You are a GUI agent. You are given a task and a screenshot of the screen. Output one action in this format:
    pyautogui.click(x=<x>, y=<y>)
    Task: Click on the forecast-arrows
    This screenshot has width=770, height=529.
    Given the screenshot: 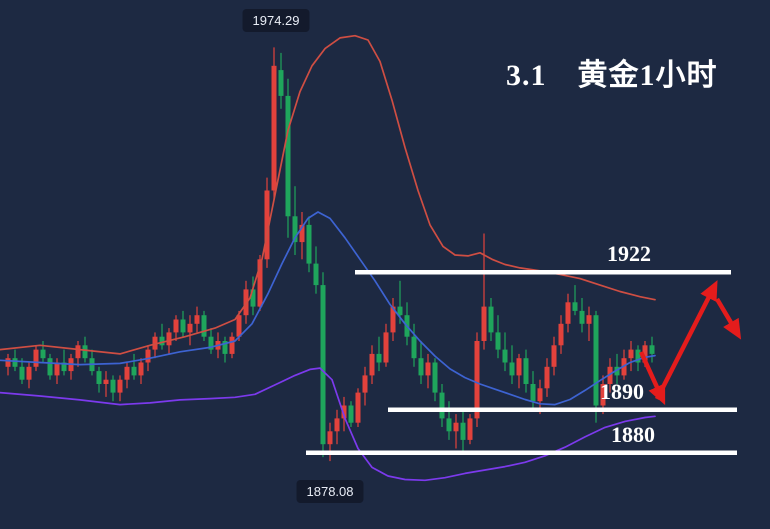 What is the action you would take?
    pyautogui.click(x=690, y=343)
    